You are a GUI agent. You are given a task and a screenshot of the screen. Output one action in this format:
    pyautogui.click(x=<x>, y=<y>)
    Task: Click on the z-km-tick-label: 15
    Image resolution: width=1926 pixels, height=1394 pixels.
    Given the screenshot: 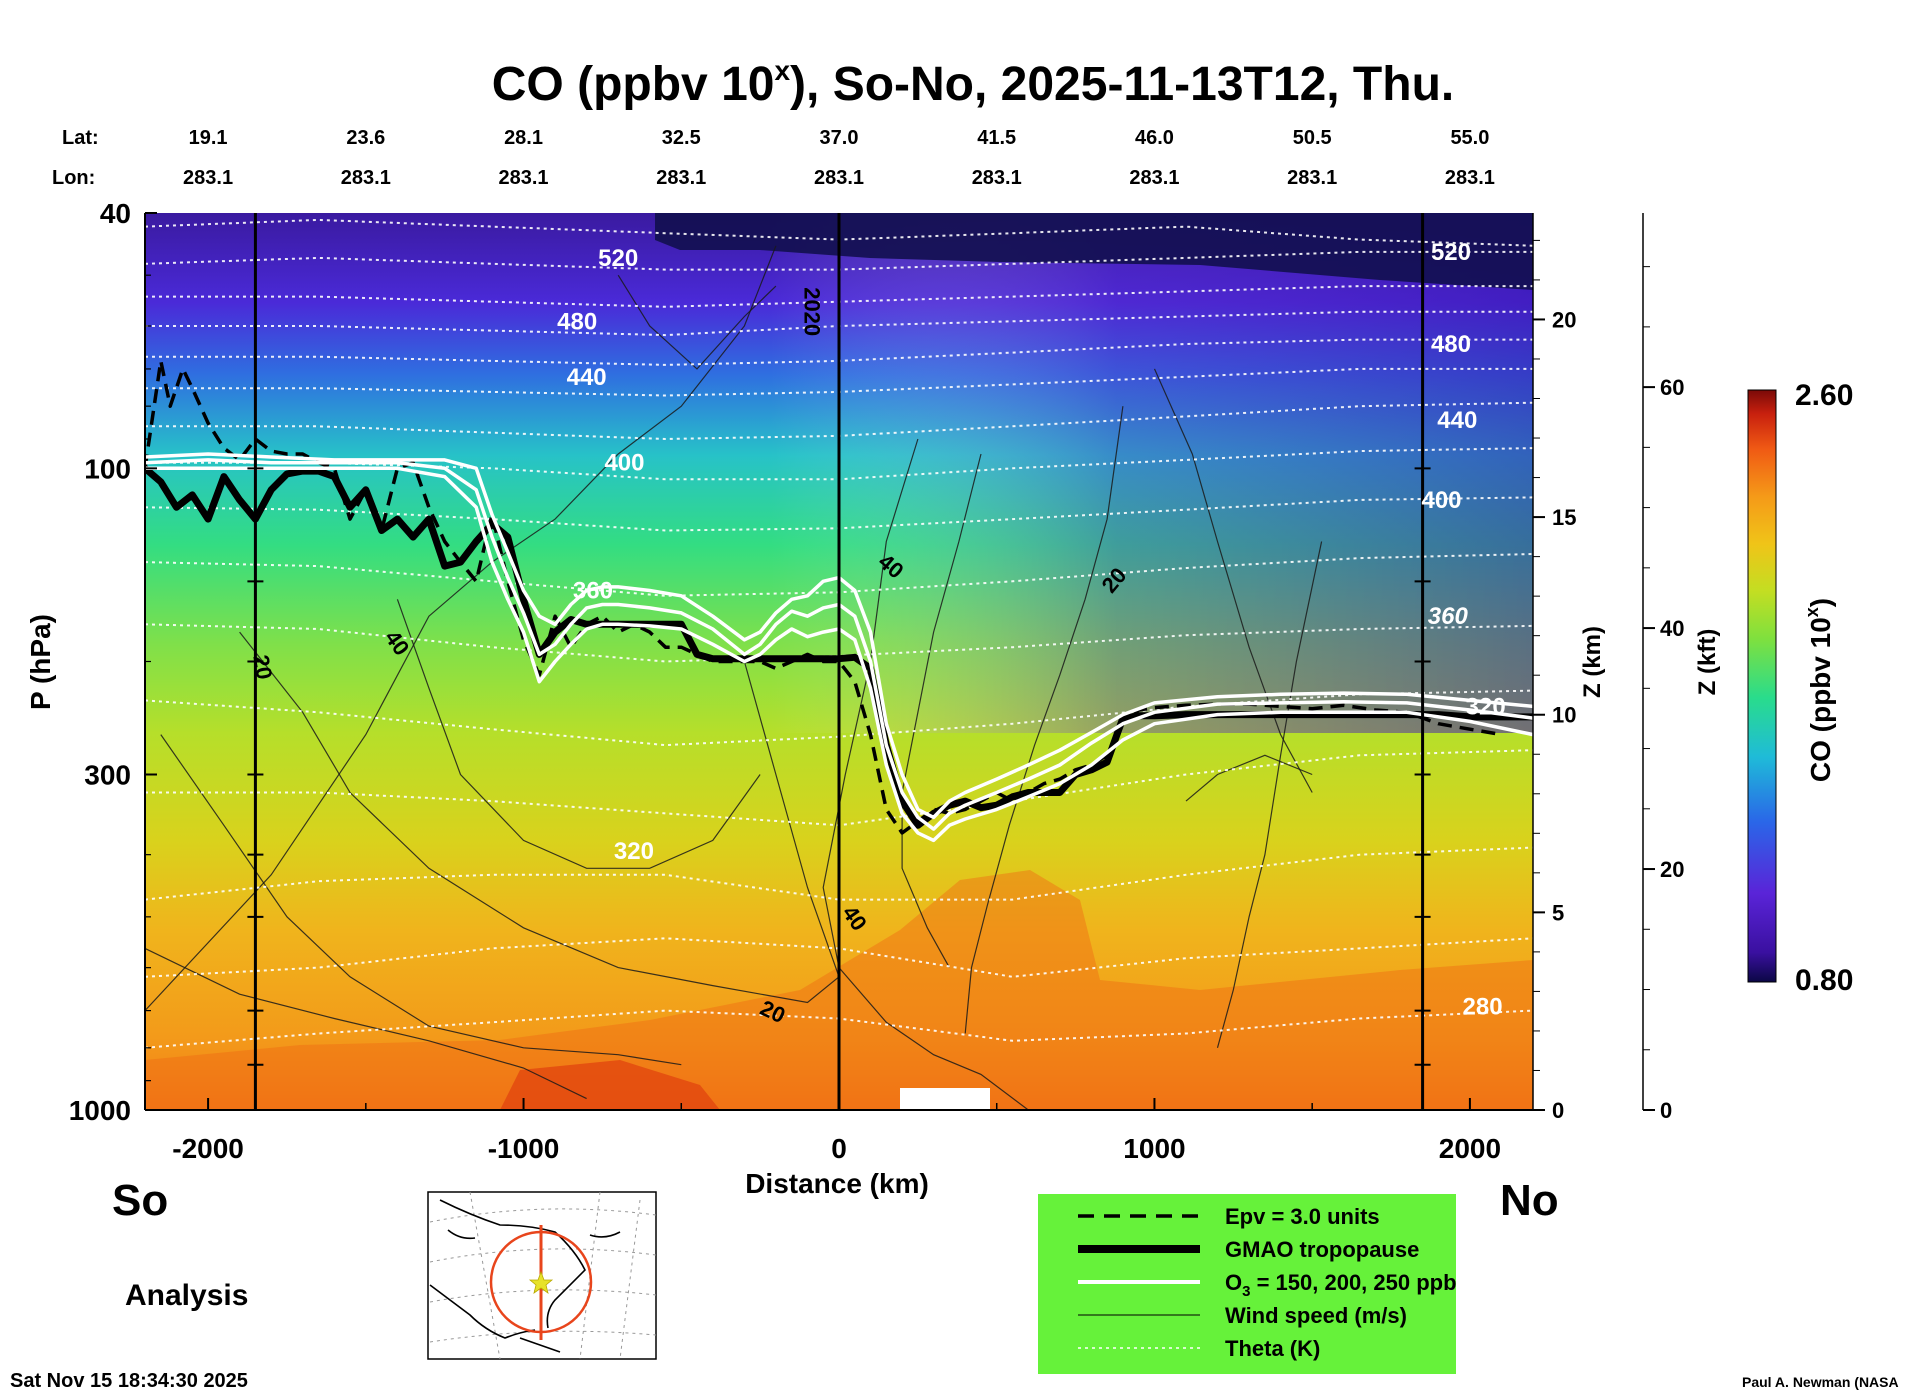 What is the action you would take?
    pyautogui.click(x=1564, y=517)
    